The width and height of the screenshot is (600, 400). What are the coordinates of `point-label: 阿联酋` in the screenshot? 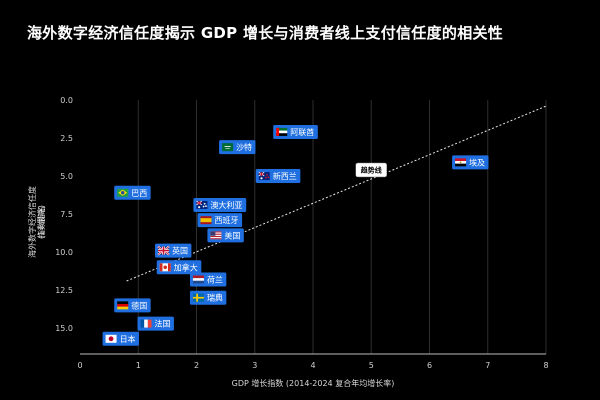 It's located at (302, 132).